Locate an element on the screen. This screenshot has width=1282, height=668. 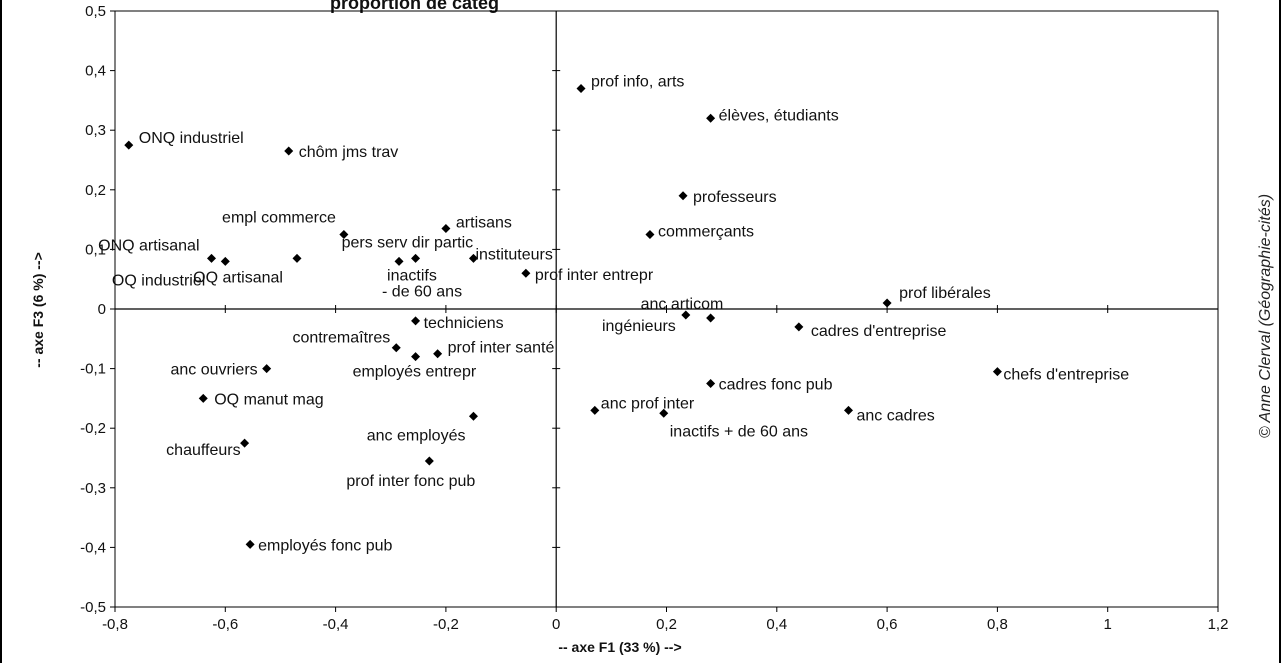
x-tick-label: 0,8 is located at coordinates (997, 624).